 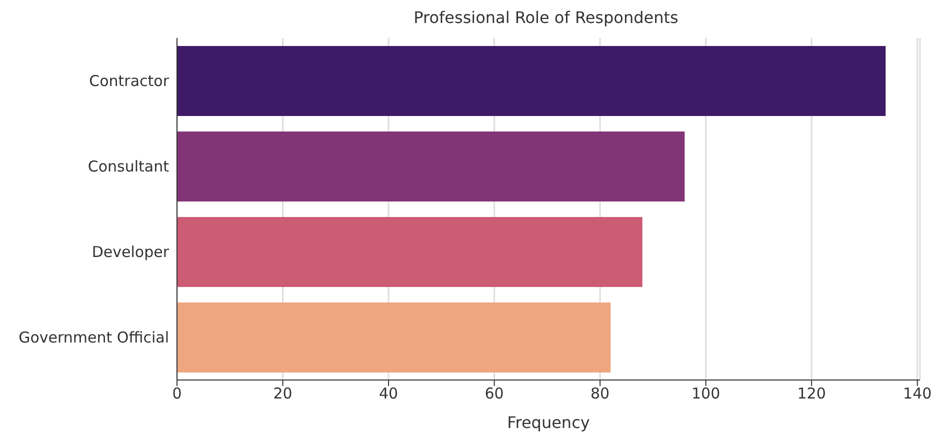 What do you see at coordinates (706, 393) in the screenshot?
I see `x-tick-label: 100` at bounding box center [706, 393].